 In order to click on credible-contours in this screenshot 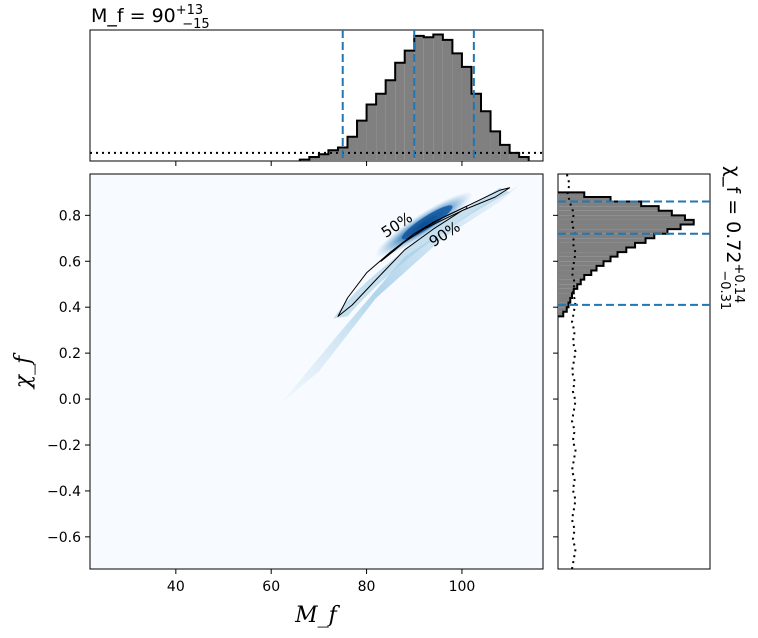, I will do `click(424, 252)`.